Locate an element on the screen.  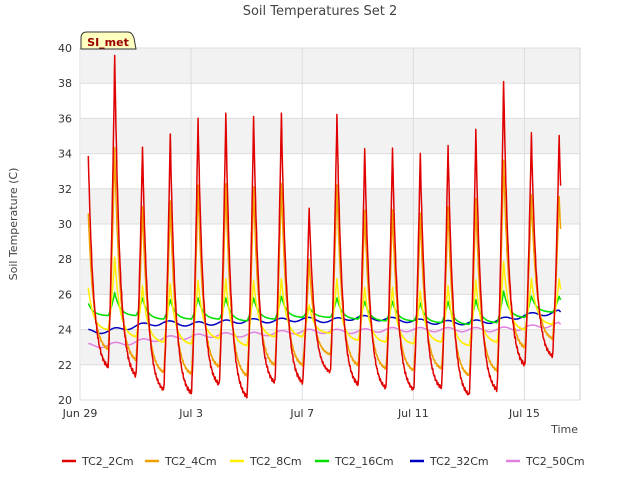
x-tick-label: Jul 7 is located at coordinates (301, 413).